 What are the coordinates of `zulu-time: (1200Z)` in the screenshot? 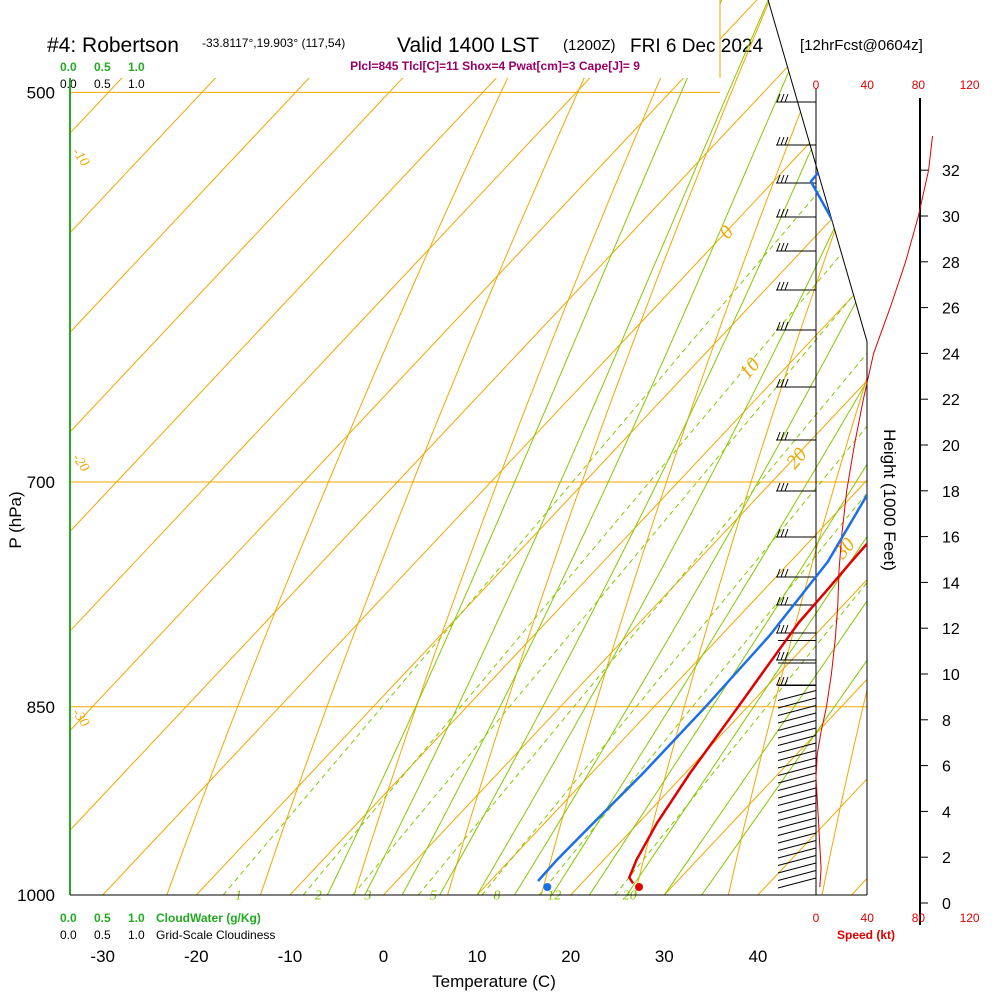 It's located at (589, 45).